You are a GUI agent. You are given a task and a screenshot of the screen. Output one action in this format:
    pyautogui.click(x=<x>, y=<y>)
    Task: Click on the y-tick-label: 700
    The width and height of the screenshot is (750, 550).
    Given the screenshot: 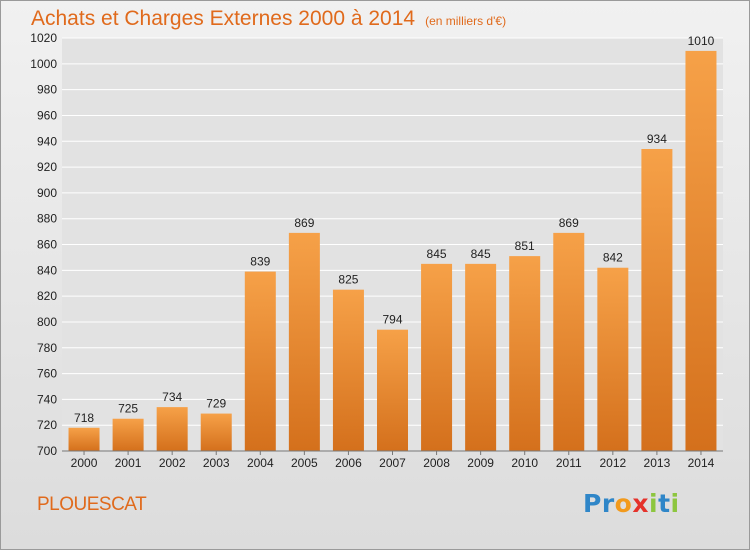 What is the action you would take?
    pyautogui.click(x=47, y=451)
    